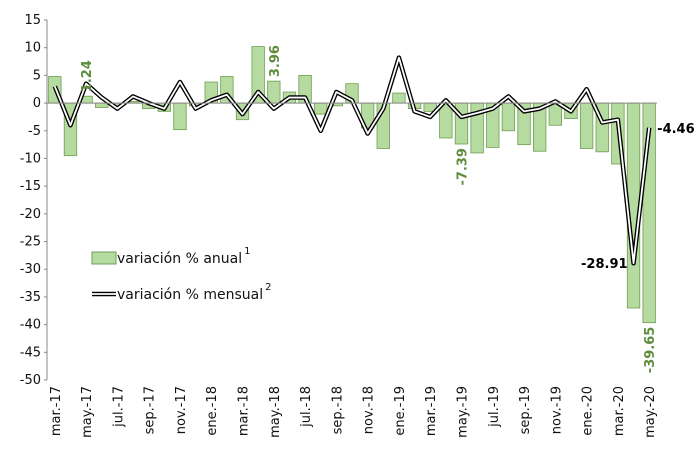  Describe the element at coordinates (37, 103) in the screenshot. I see `y-tick-label: 0` at that location.